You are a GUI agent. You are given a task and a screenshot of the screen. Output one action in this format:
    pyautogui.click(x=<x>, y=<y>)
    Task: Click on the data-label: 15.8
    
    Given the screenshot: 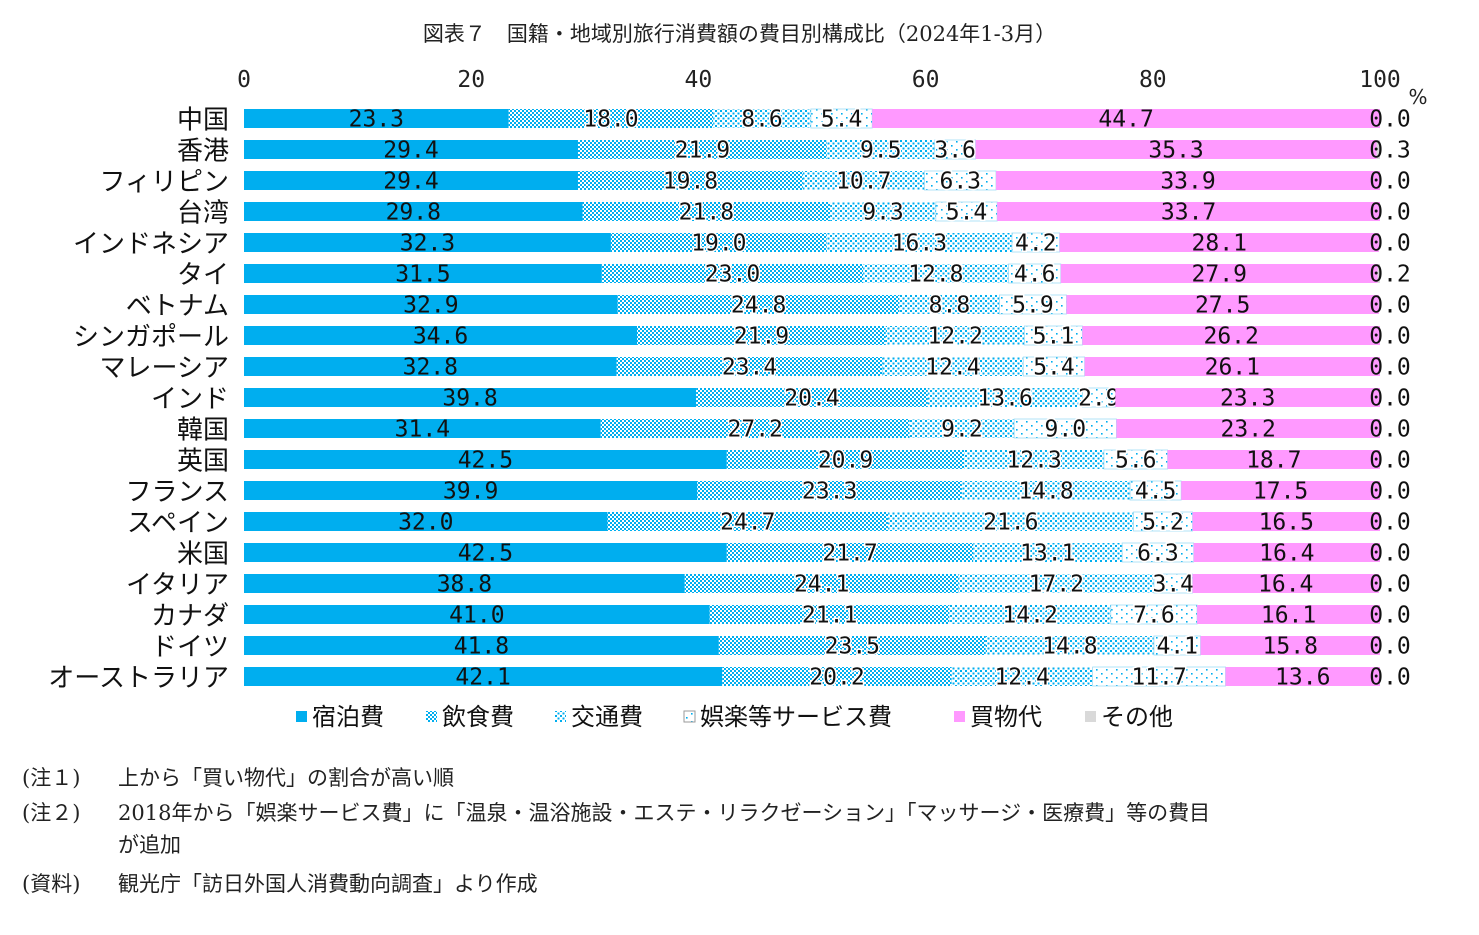 What is the action you would take?
    pyautogui.click(x=1290, y=647)
    